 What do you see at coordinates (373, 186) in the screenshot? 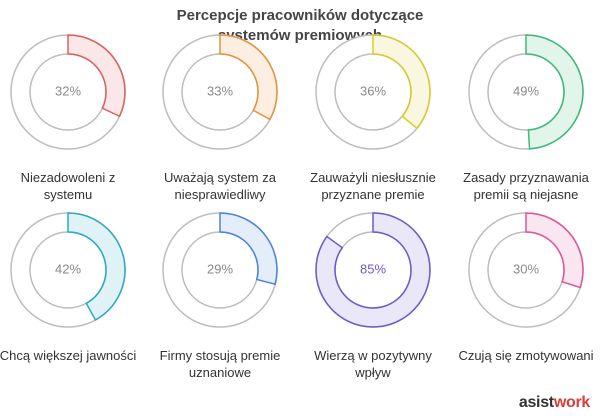
I see `category-label: Zauważyli niesłusznie przyznane premie` at bounding box center [373, 186].